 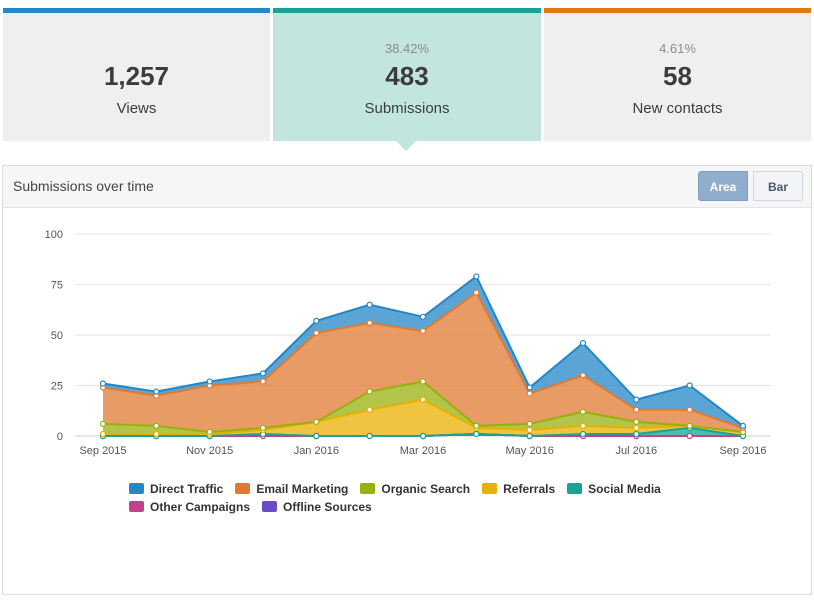 I want to click on x-tick-label: May 2016, so click(x=530, y=451).